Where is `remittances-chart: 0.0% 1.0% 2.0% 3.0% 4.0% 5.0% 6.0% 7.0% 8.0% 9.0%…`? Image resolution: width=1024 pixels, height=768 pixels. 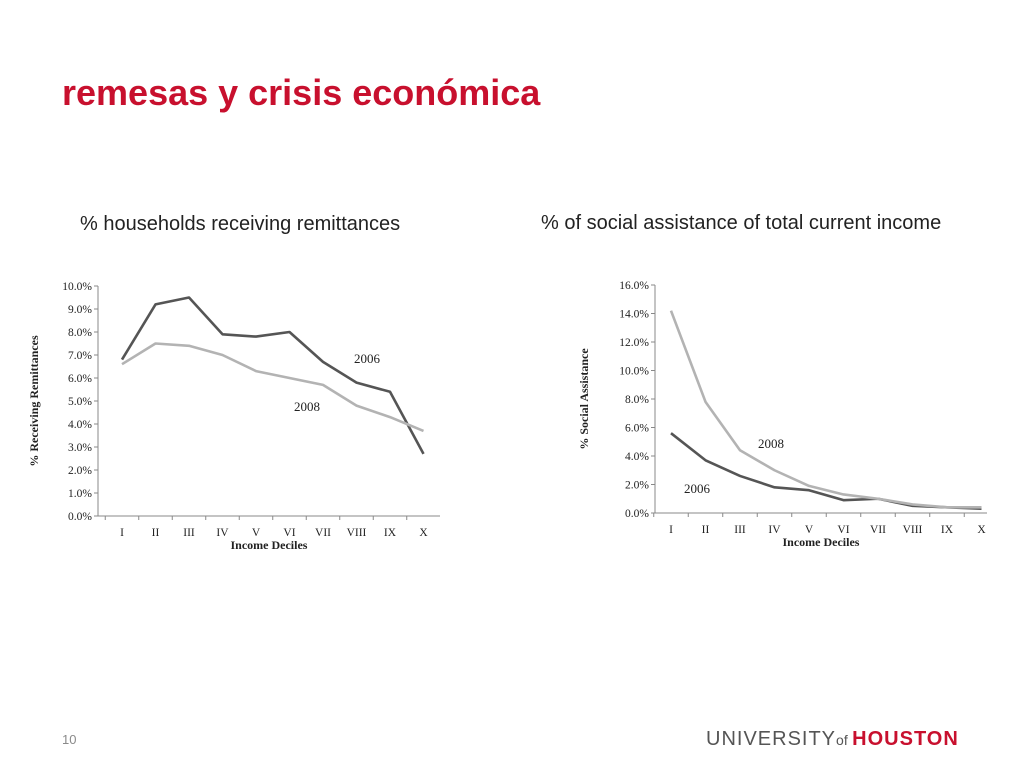
remittances-chart: 0.0% 1.0% 2.0% 3.0% 4.0% 5.0% 6.0% 7.0% 8.0% 9.0%… is located at coordinates (233, 416).